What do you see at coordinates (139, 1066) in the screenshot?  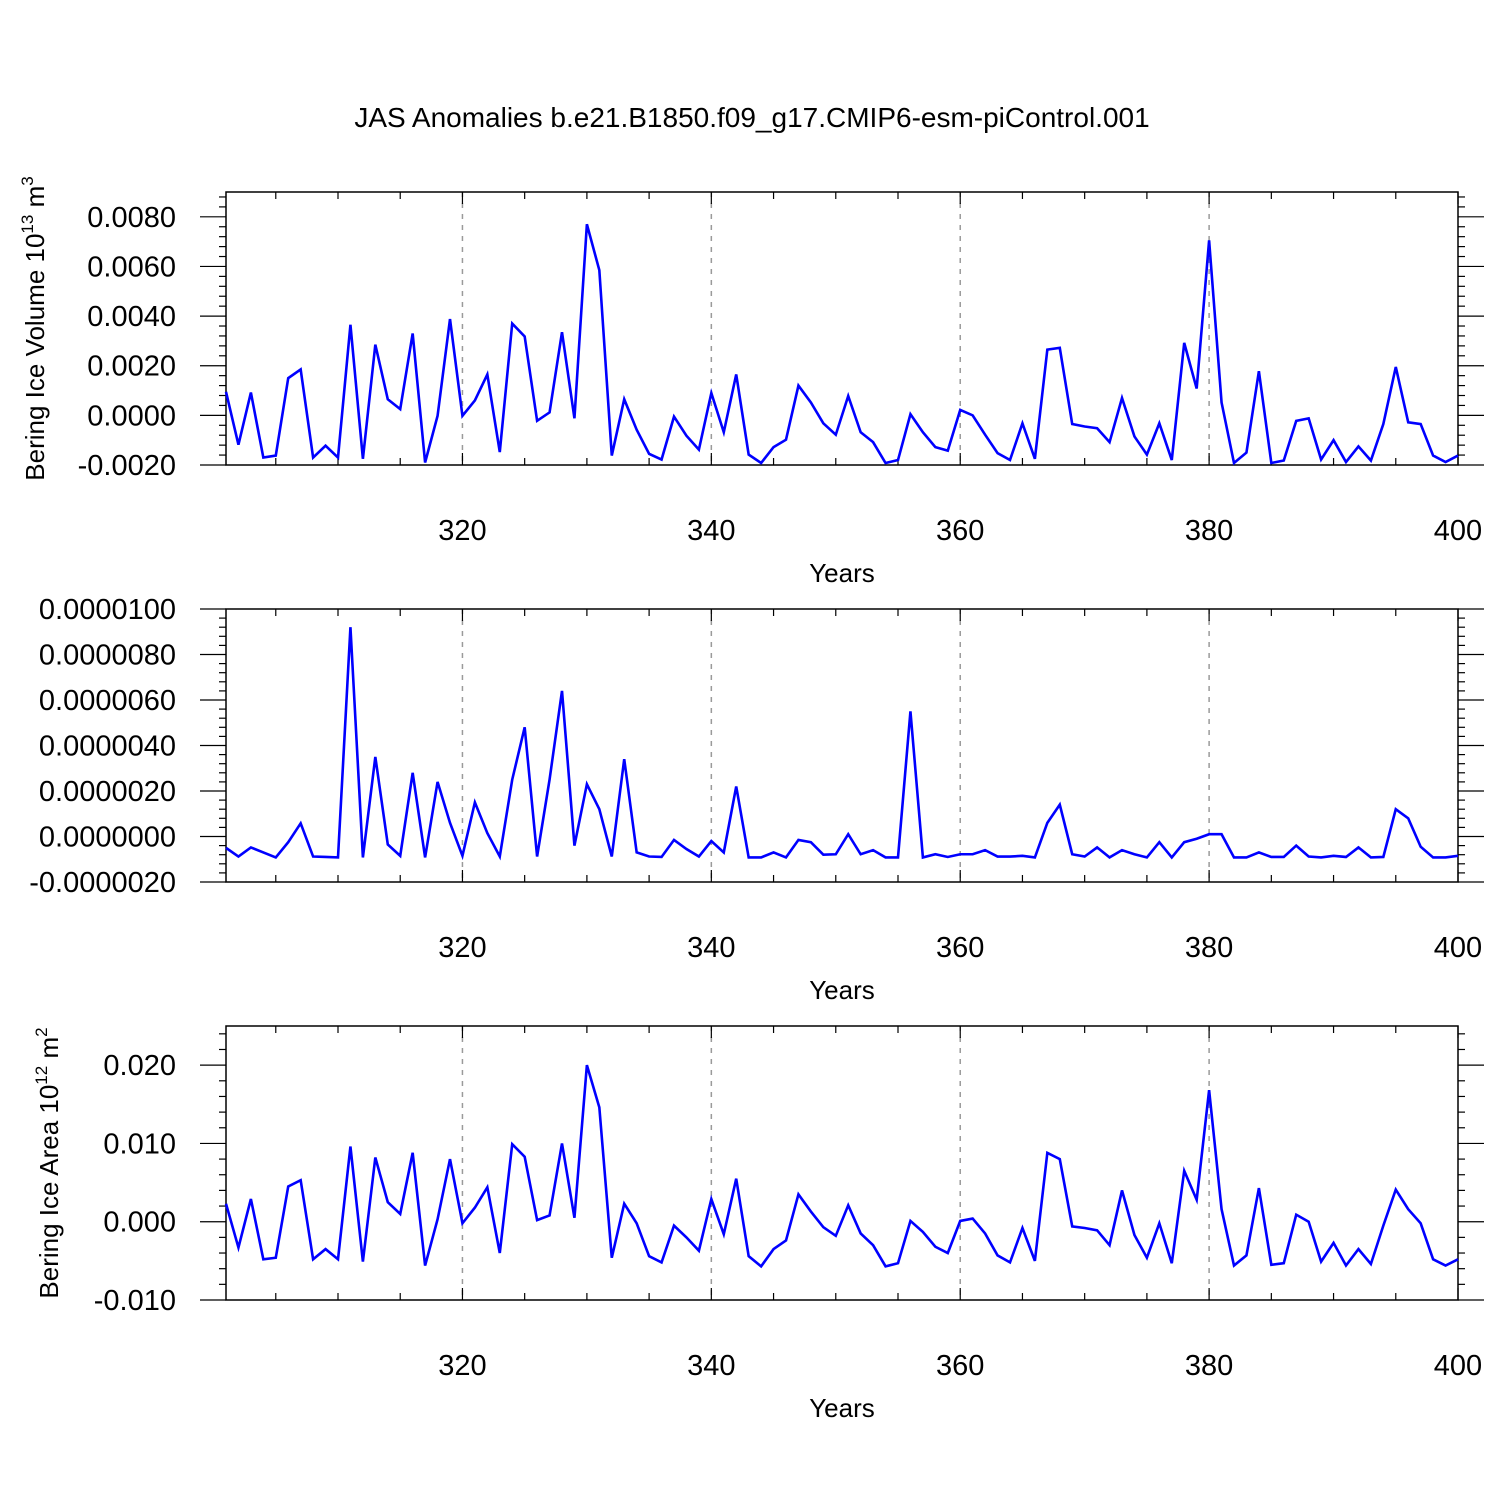 I see `y-tick-label: 0.020` at bounding box center [139, 1066].